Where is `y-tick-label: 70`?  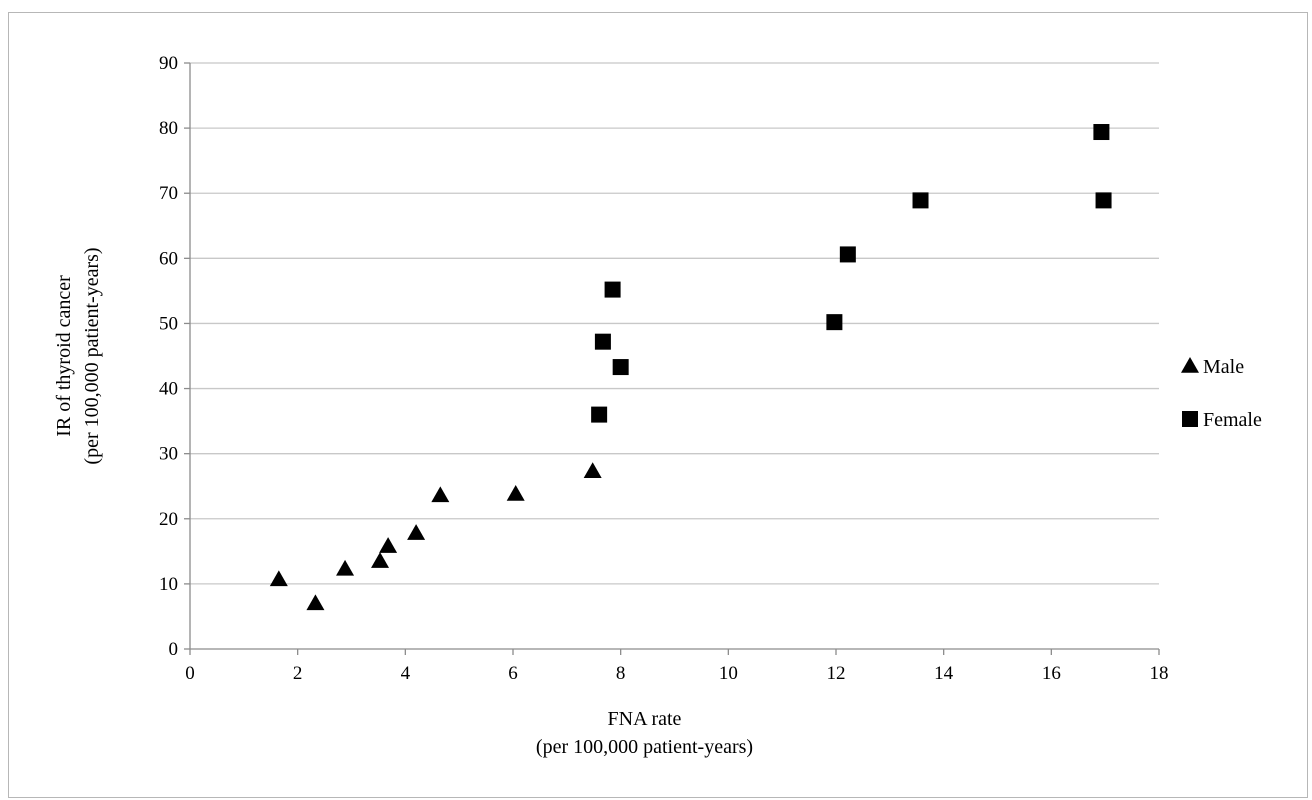
y-tick-label: 70 is located at coordinates (168, 193).